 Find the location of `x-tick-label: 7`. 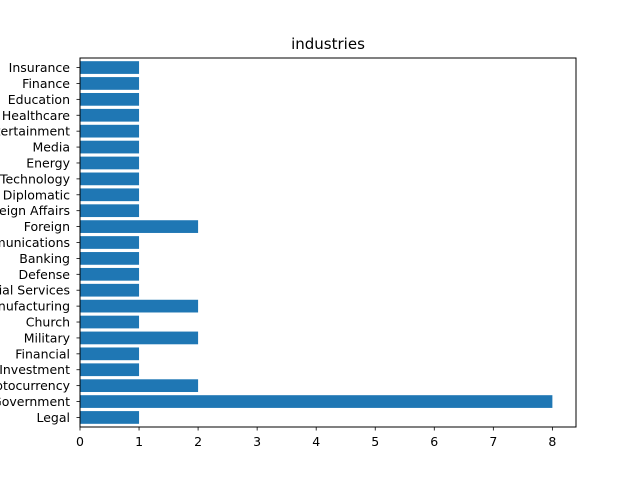

x-tick-label: 7 is located at coordinates (493, 441).